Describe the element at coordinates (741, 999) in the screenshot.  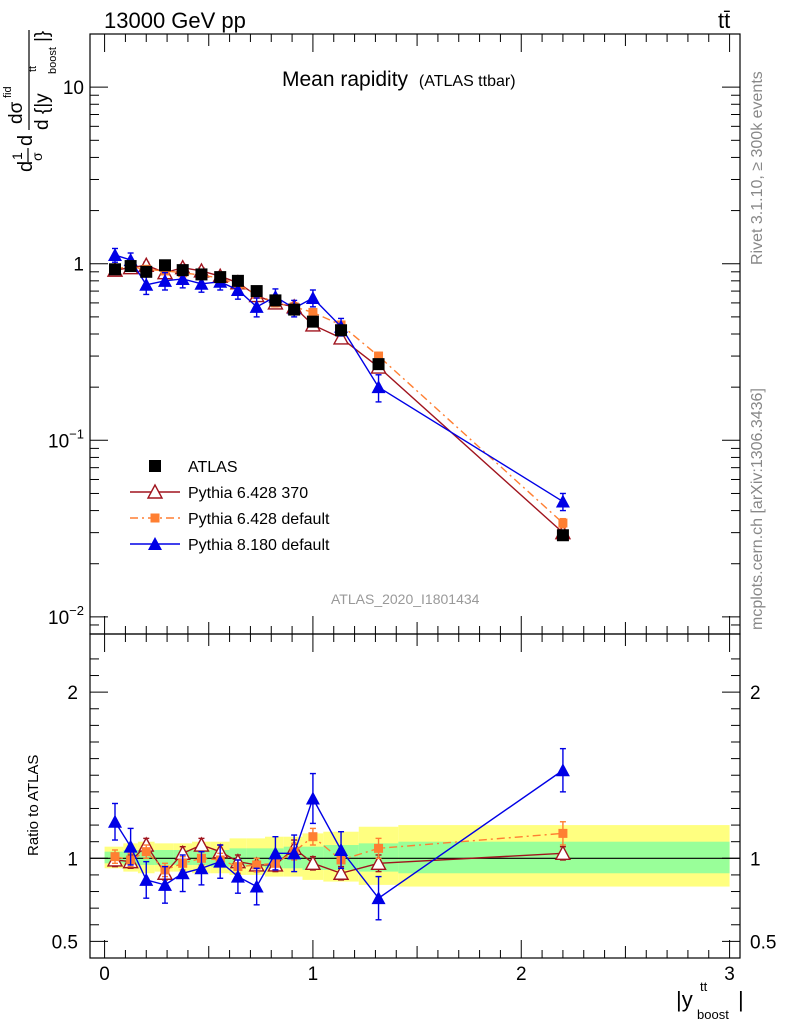
I see `xlabel-close: |` at that location.